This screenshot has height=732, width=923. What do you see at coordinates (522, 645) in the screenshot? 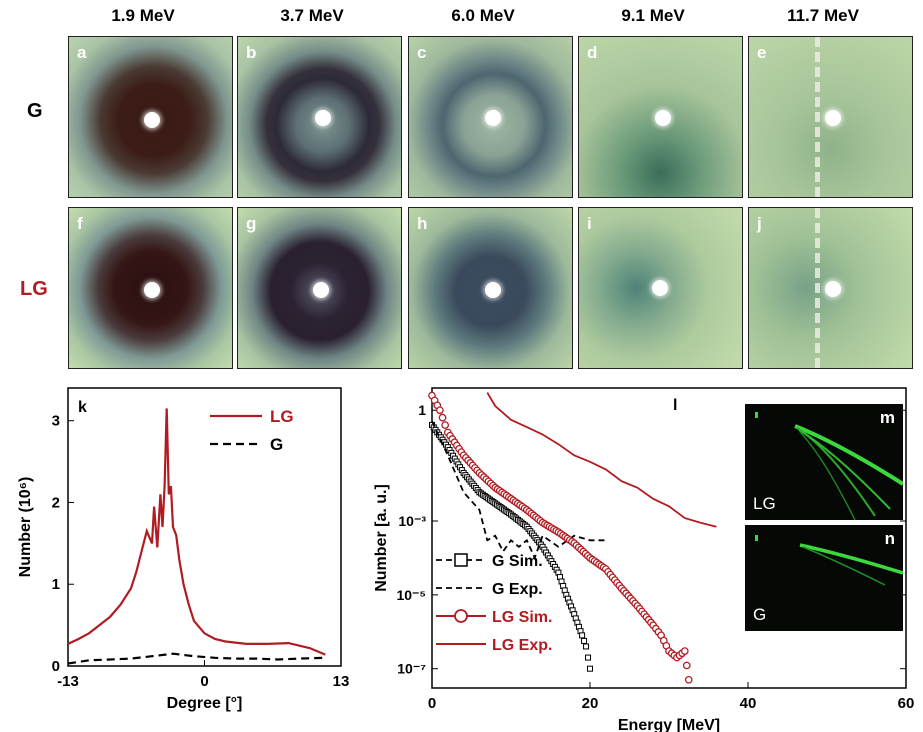
I see `l-legend-lg-exp: LG Exp.` at bounding box center [522, 645].